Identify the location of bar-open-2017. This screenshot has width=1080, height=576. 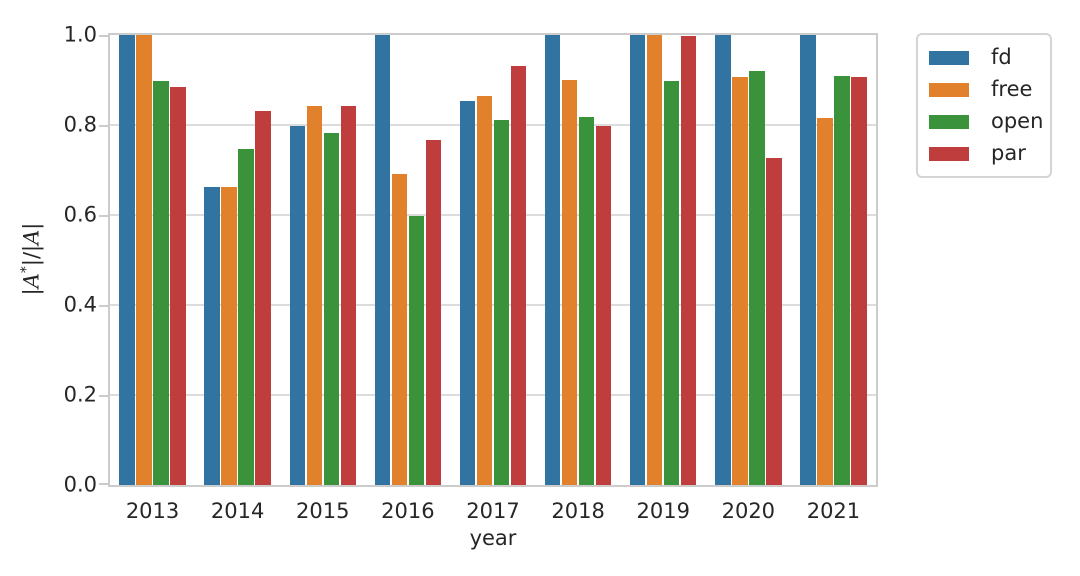
(501, 302).